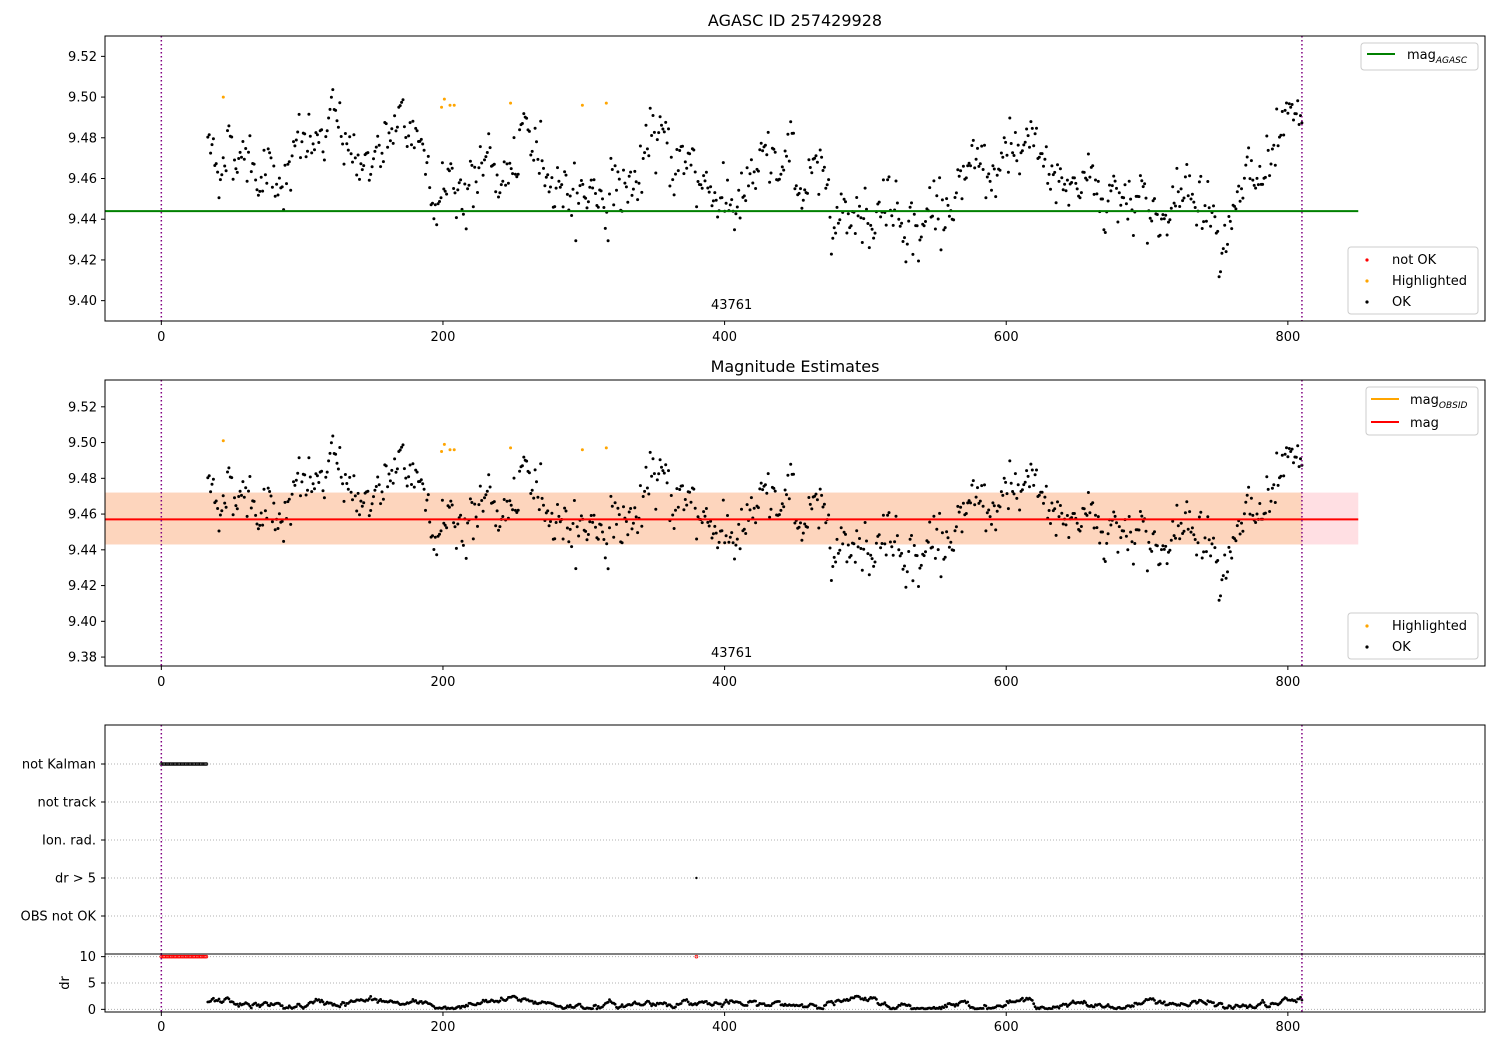 The width and height of the screenshot is (1500, 1050). I want to click on not-kalman-point, so click(205, 764).